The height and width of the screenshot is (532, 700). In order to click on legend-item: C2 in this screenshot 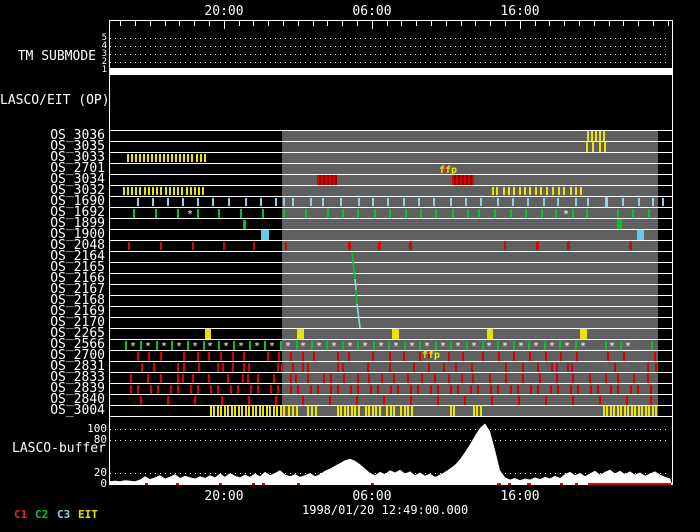, I will do `click(42, 514)`.